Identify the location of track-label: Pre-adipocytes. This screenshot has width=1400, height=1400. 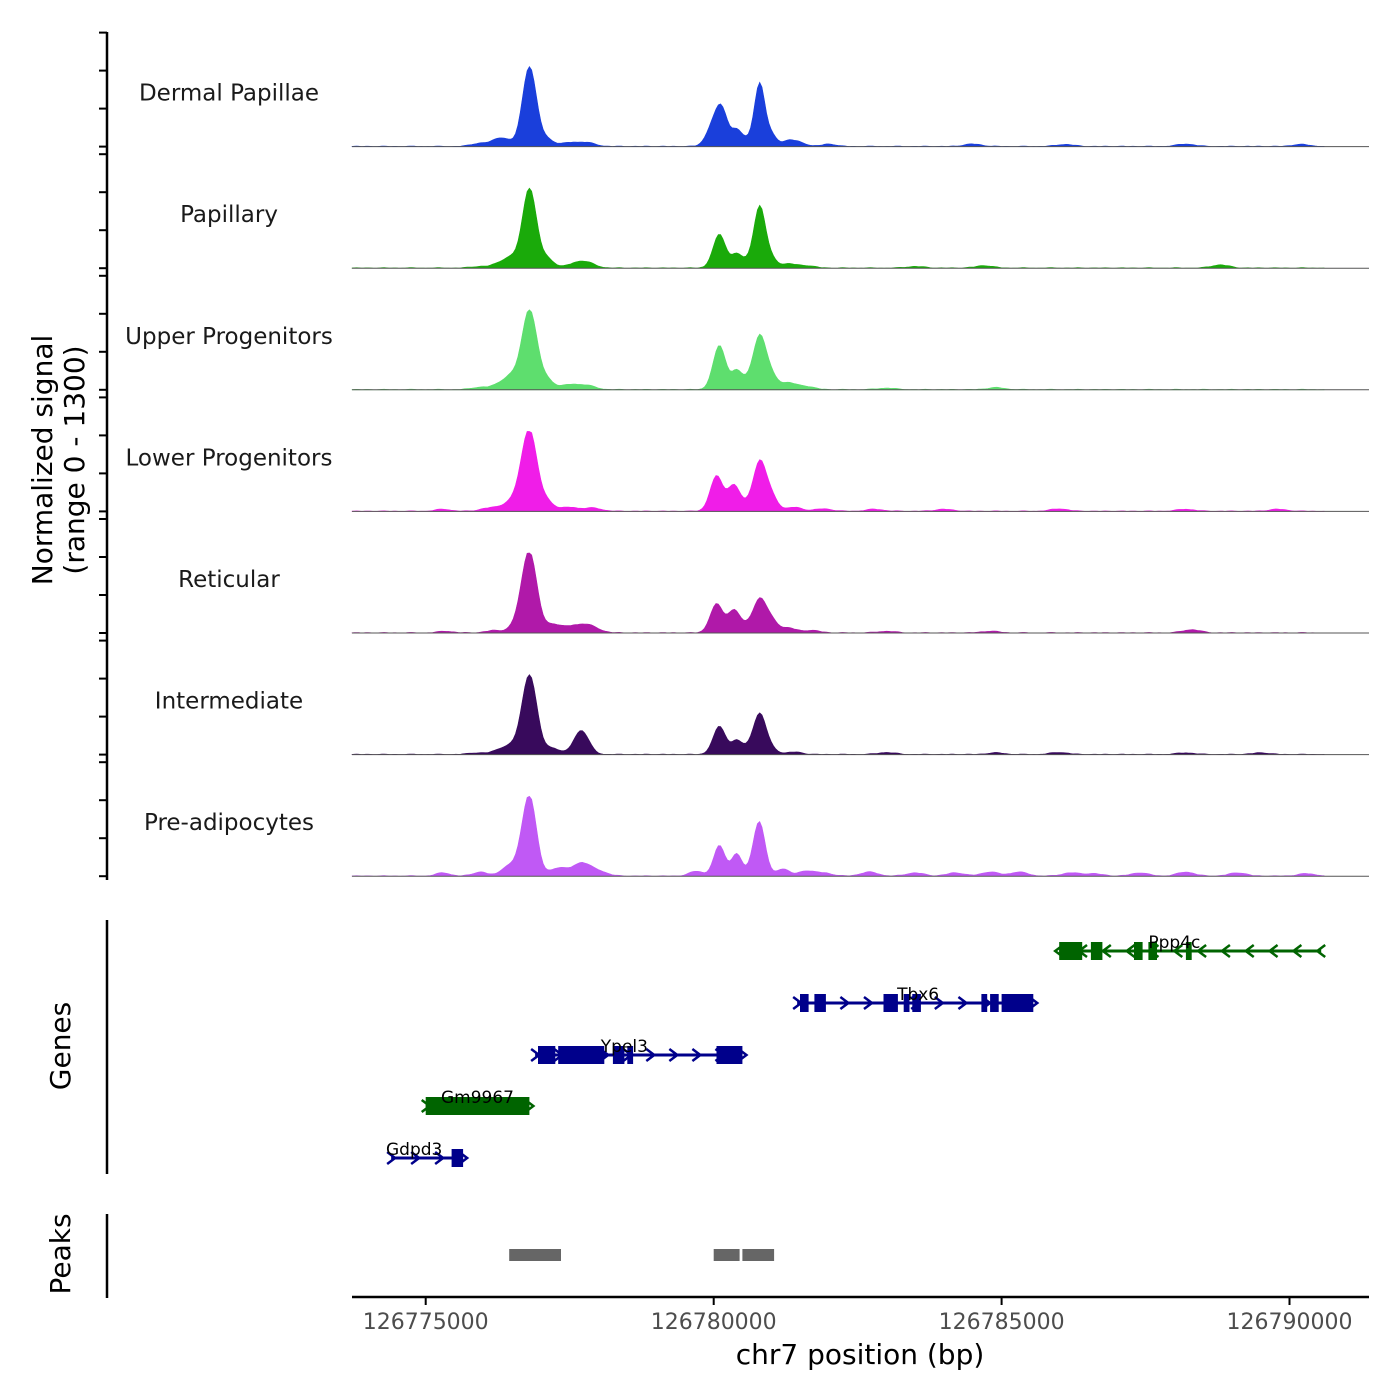
(229, 823).